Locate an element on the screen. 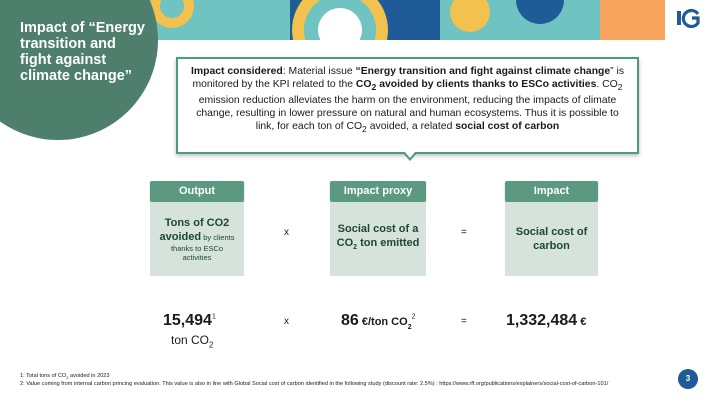 Image resolution: width=714 pixels, height=402 pixels. impact-unit-text: € is located at coordinates (582, 322).